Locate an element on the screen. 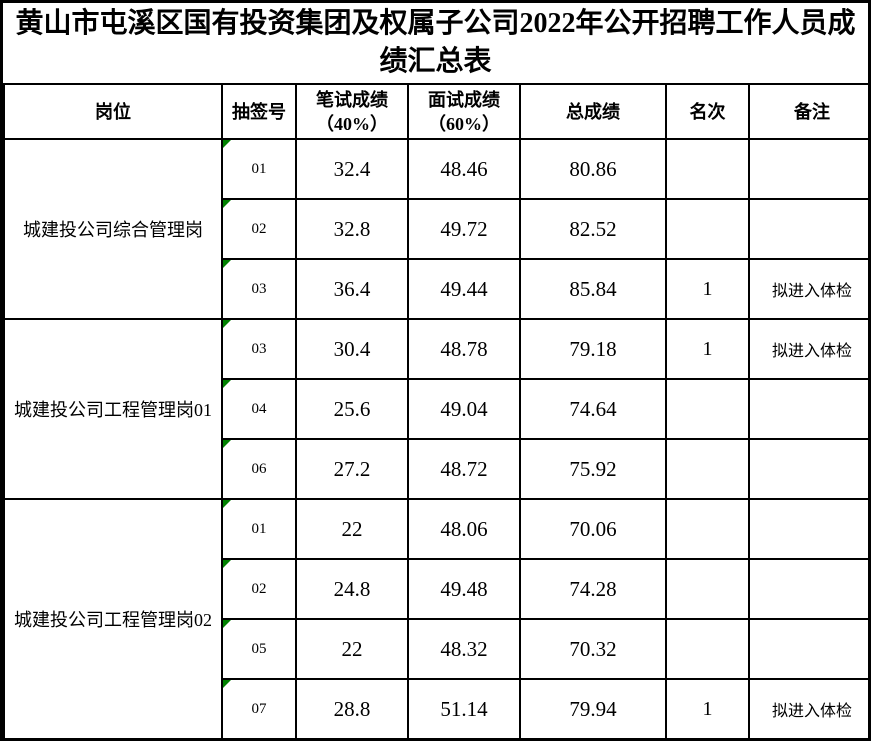 The height and width of the screenshot is (741, 871). interview-score-cell: 49.72 is located at coordinates (464, 229).